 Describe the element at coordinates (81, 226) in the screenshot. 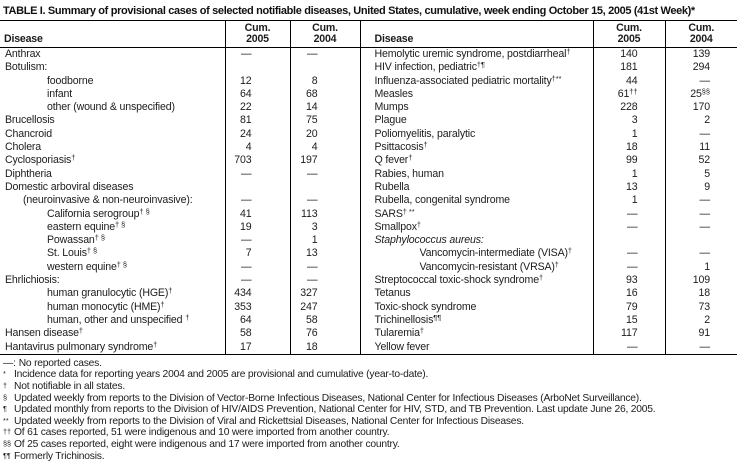

I see `disease-name: eastern equine` at that location.